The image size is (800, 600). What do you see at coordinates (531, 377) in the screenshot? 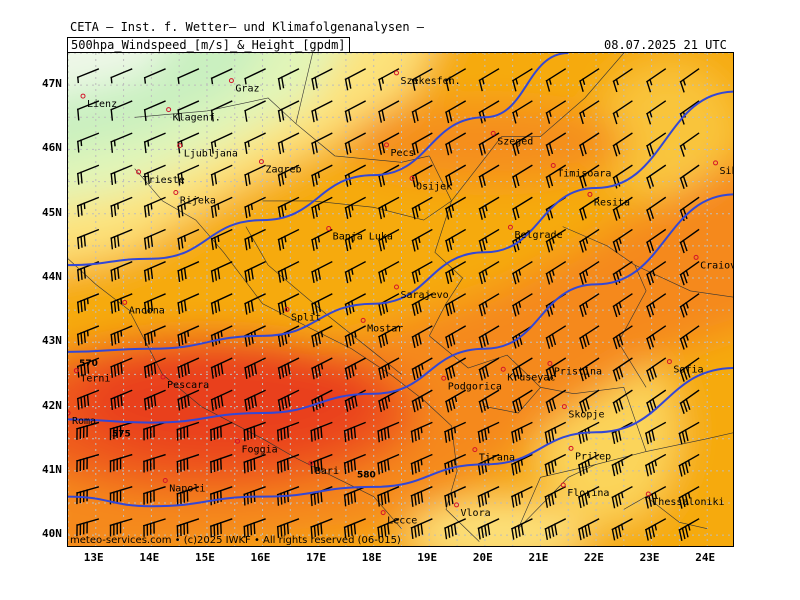
I see `city-label: Kruseyac` at bounding box center [531, 377].